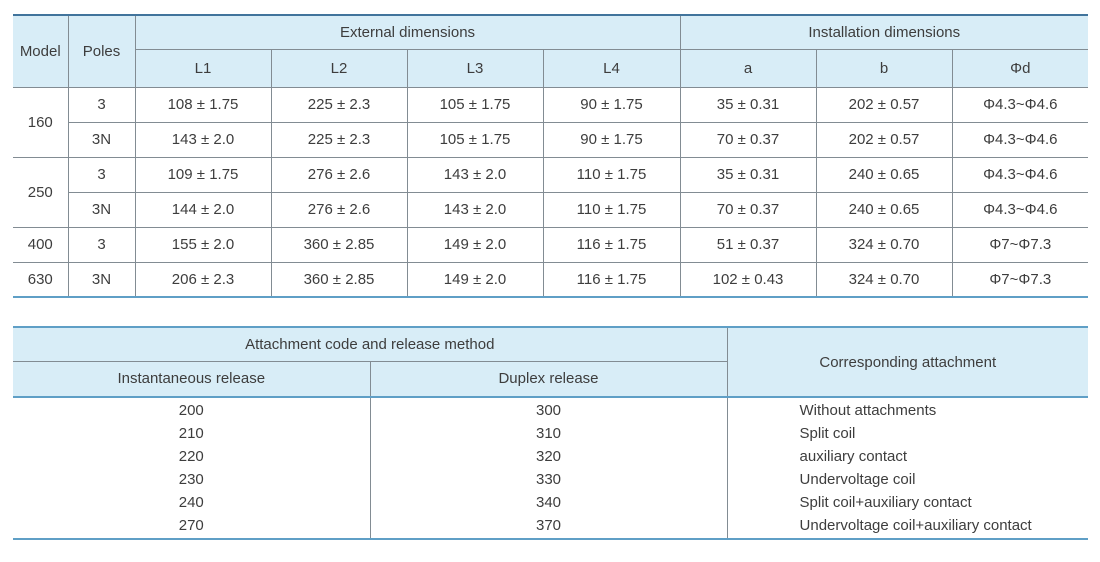  I want to click on code-value: 210, so click(191, 433).